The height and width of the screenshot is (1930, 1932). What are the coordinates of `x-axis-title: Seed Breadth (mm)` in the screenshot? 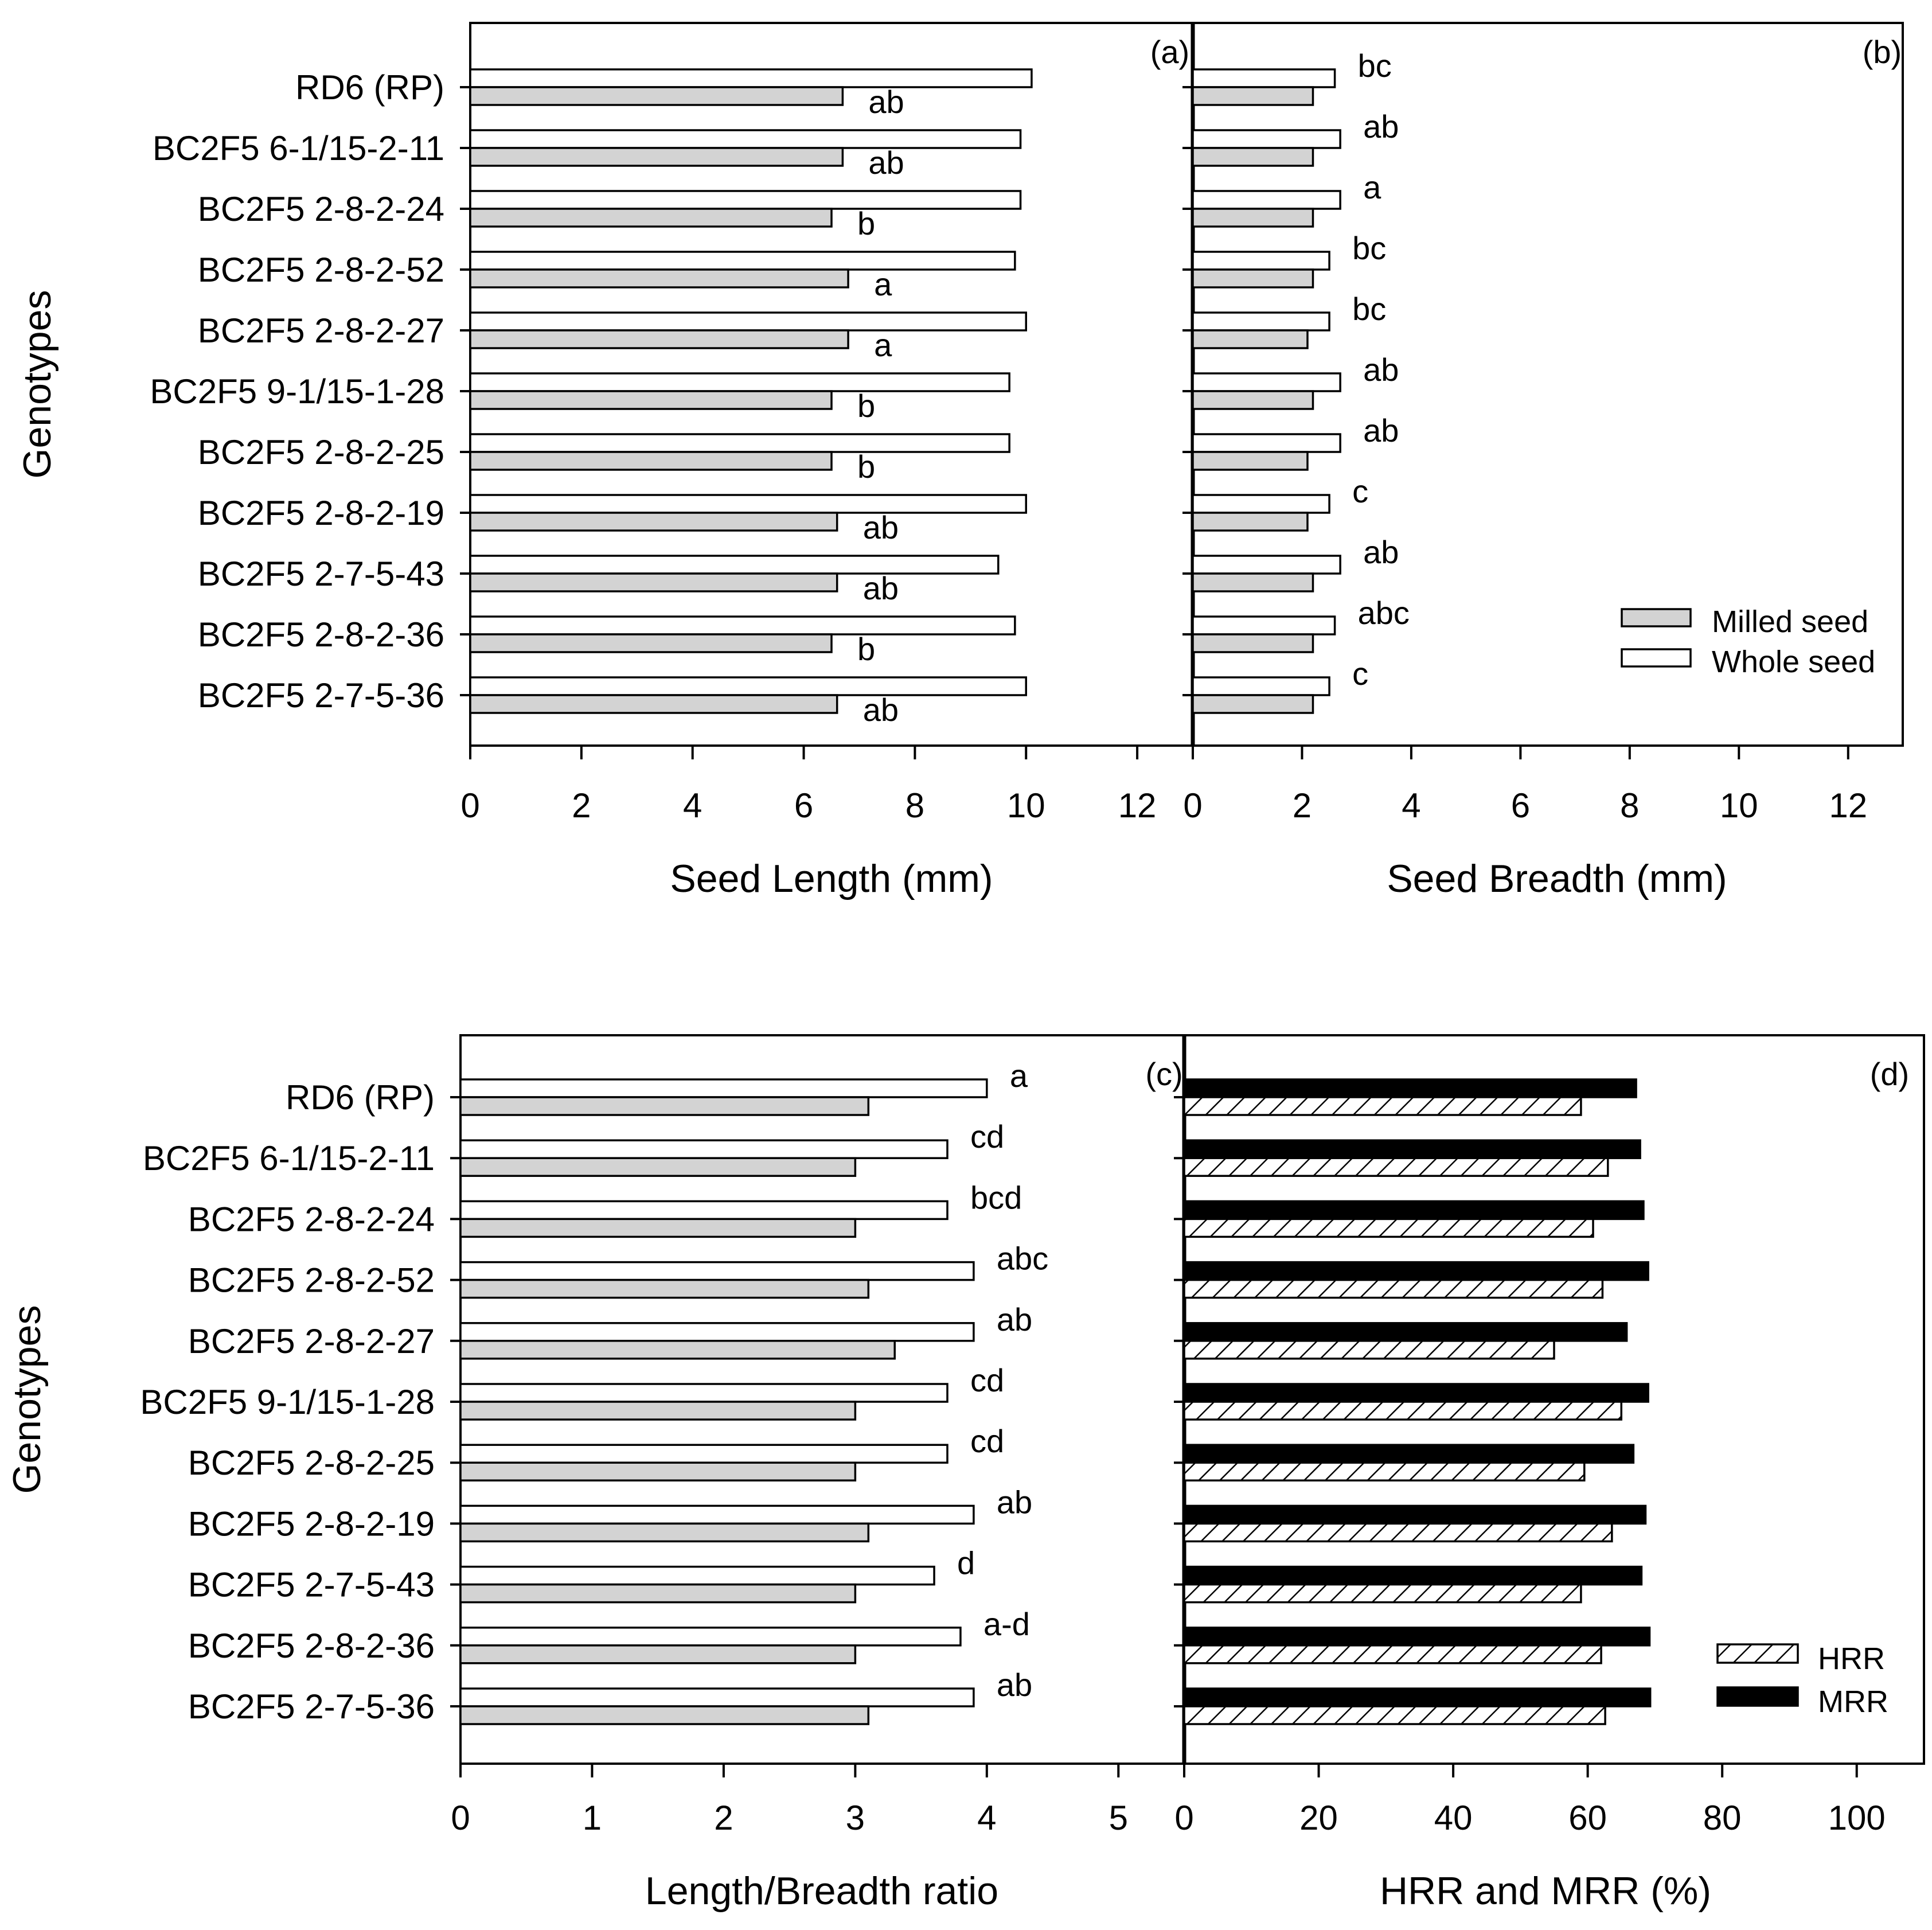 It's located at (1557, 878).